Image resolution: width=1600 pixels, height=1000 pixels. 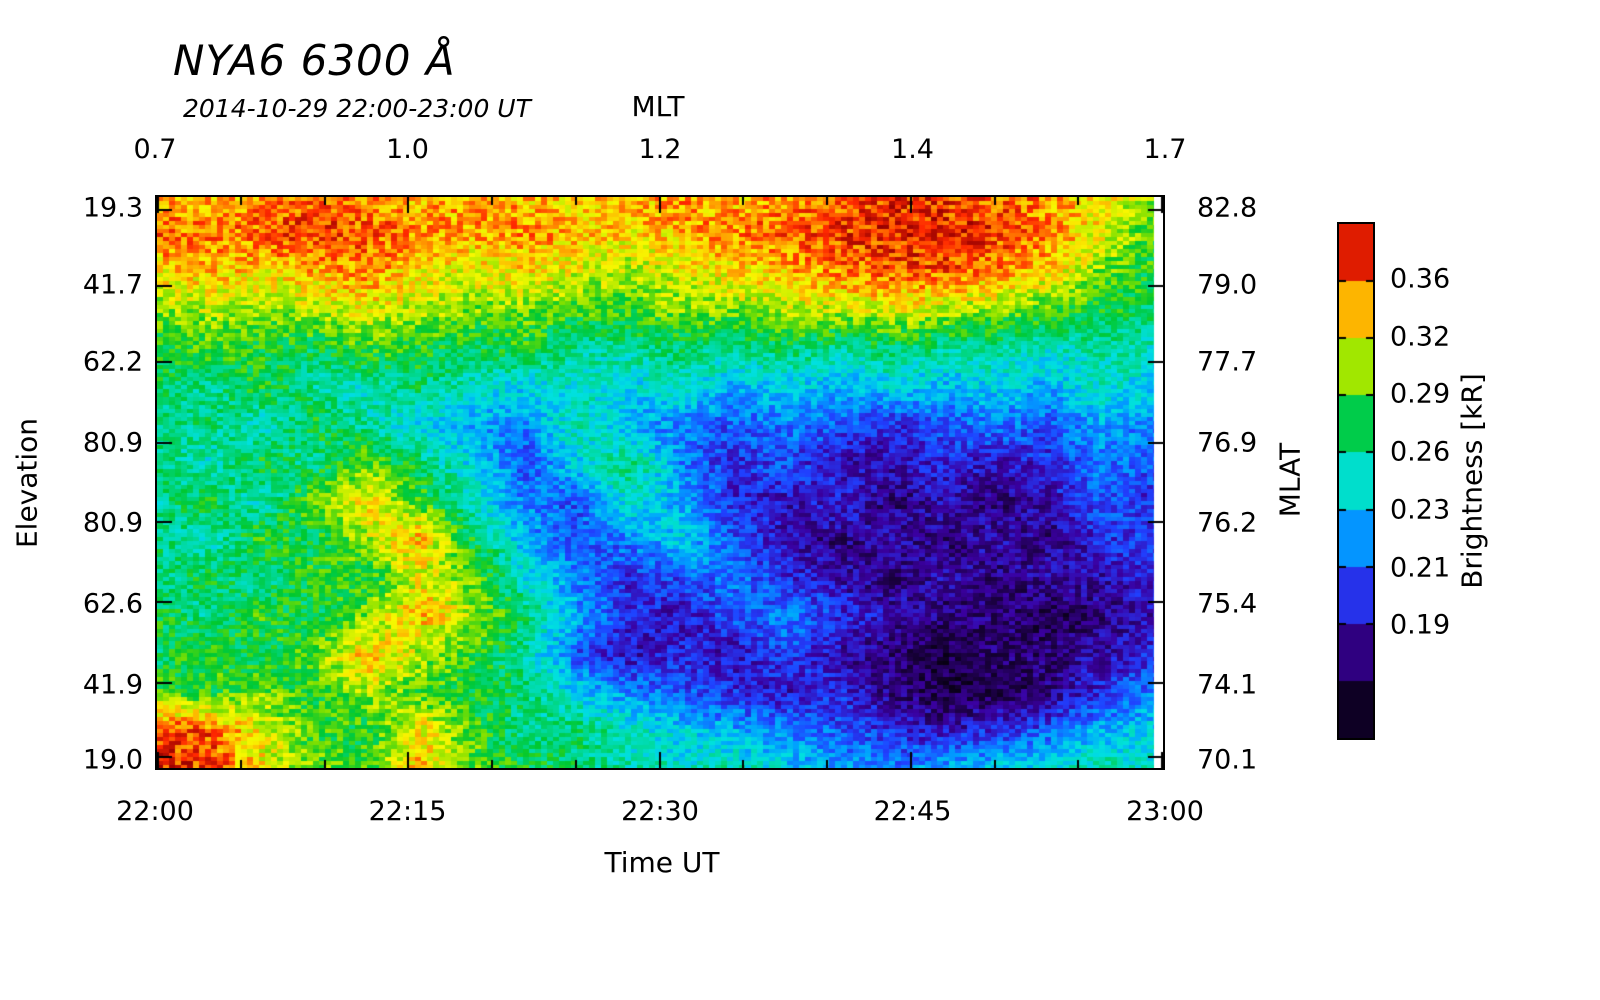 What do you see at coordinates (1420, 337) in the screenshot?
I see `colorbar-tick-label: 0.32` at bounding box center [1420, 337].